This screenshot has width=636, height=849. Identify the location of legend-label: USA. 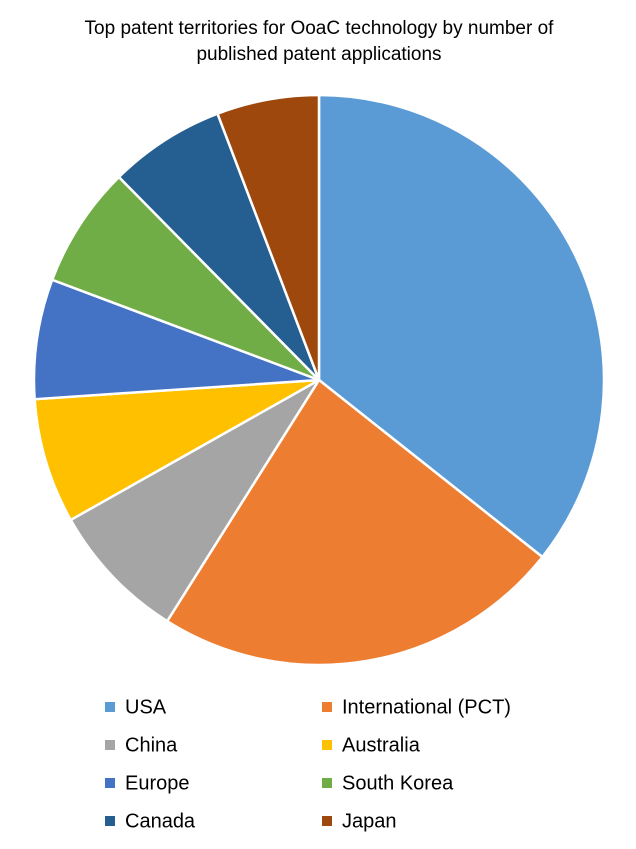
(146, 707).